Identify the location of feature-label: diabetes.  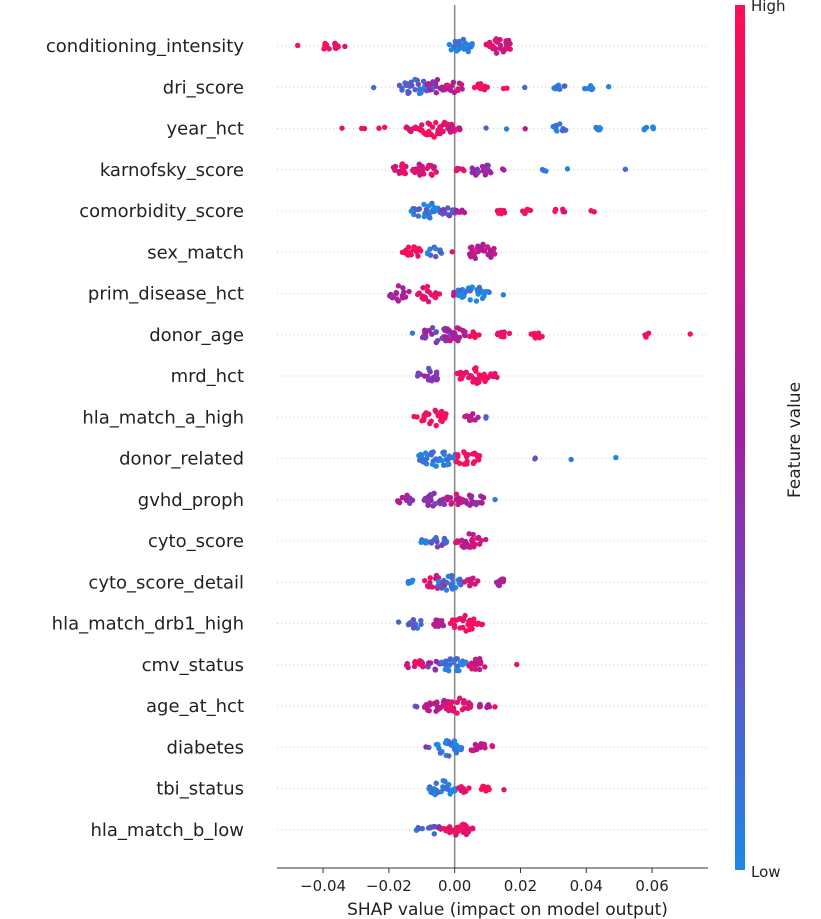
(205, 747).